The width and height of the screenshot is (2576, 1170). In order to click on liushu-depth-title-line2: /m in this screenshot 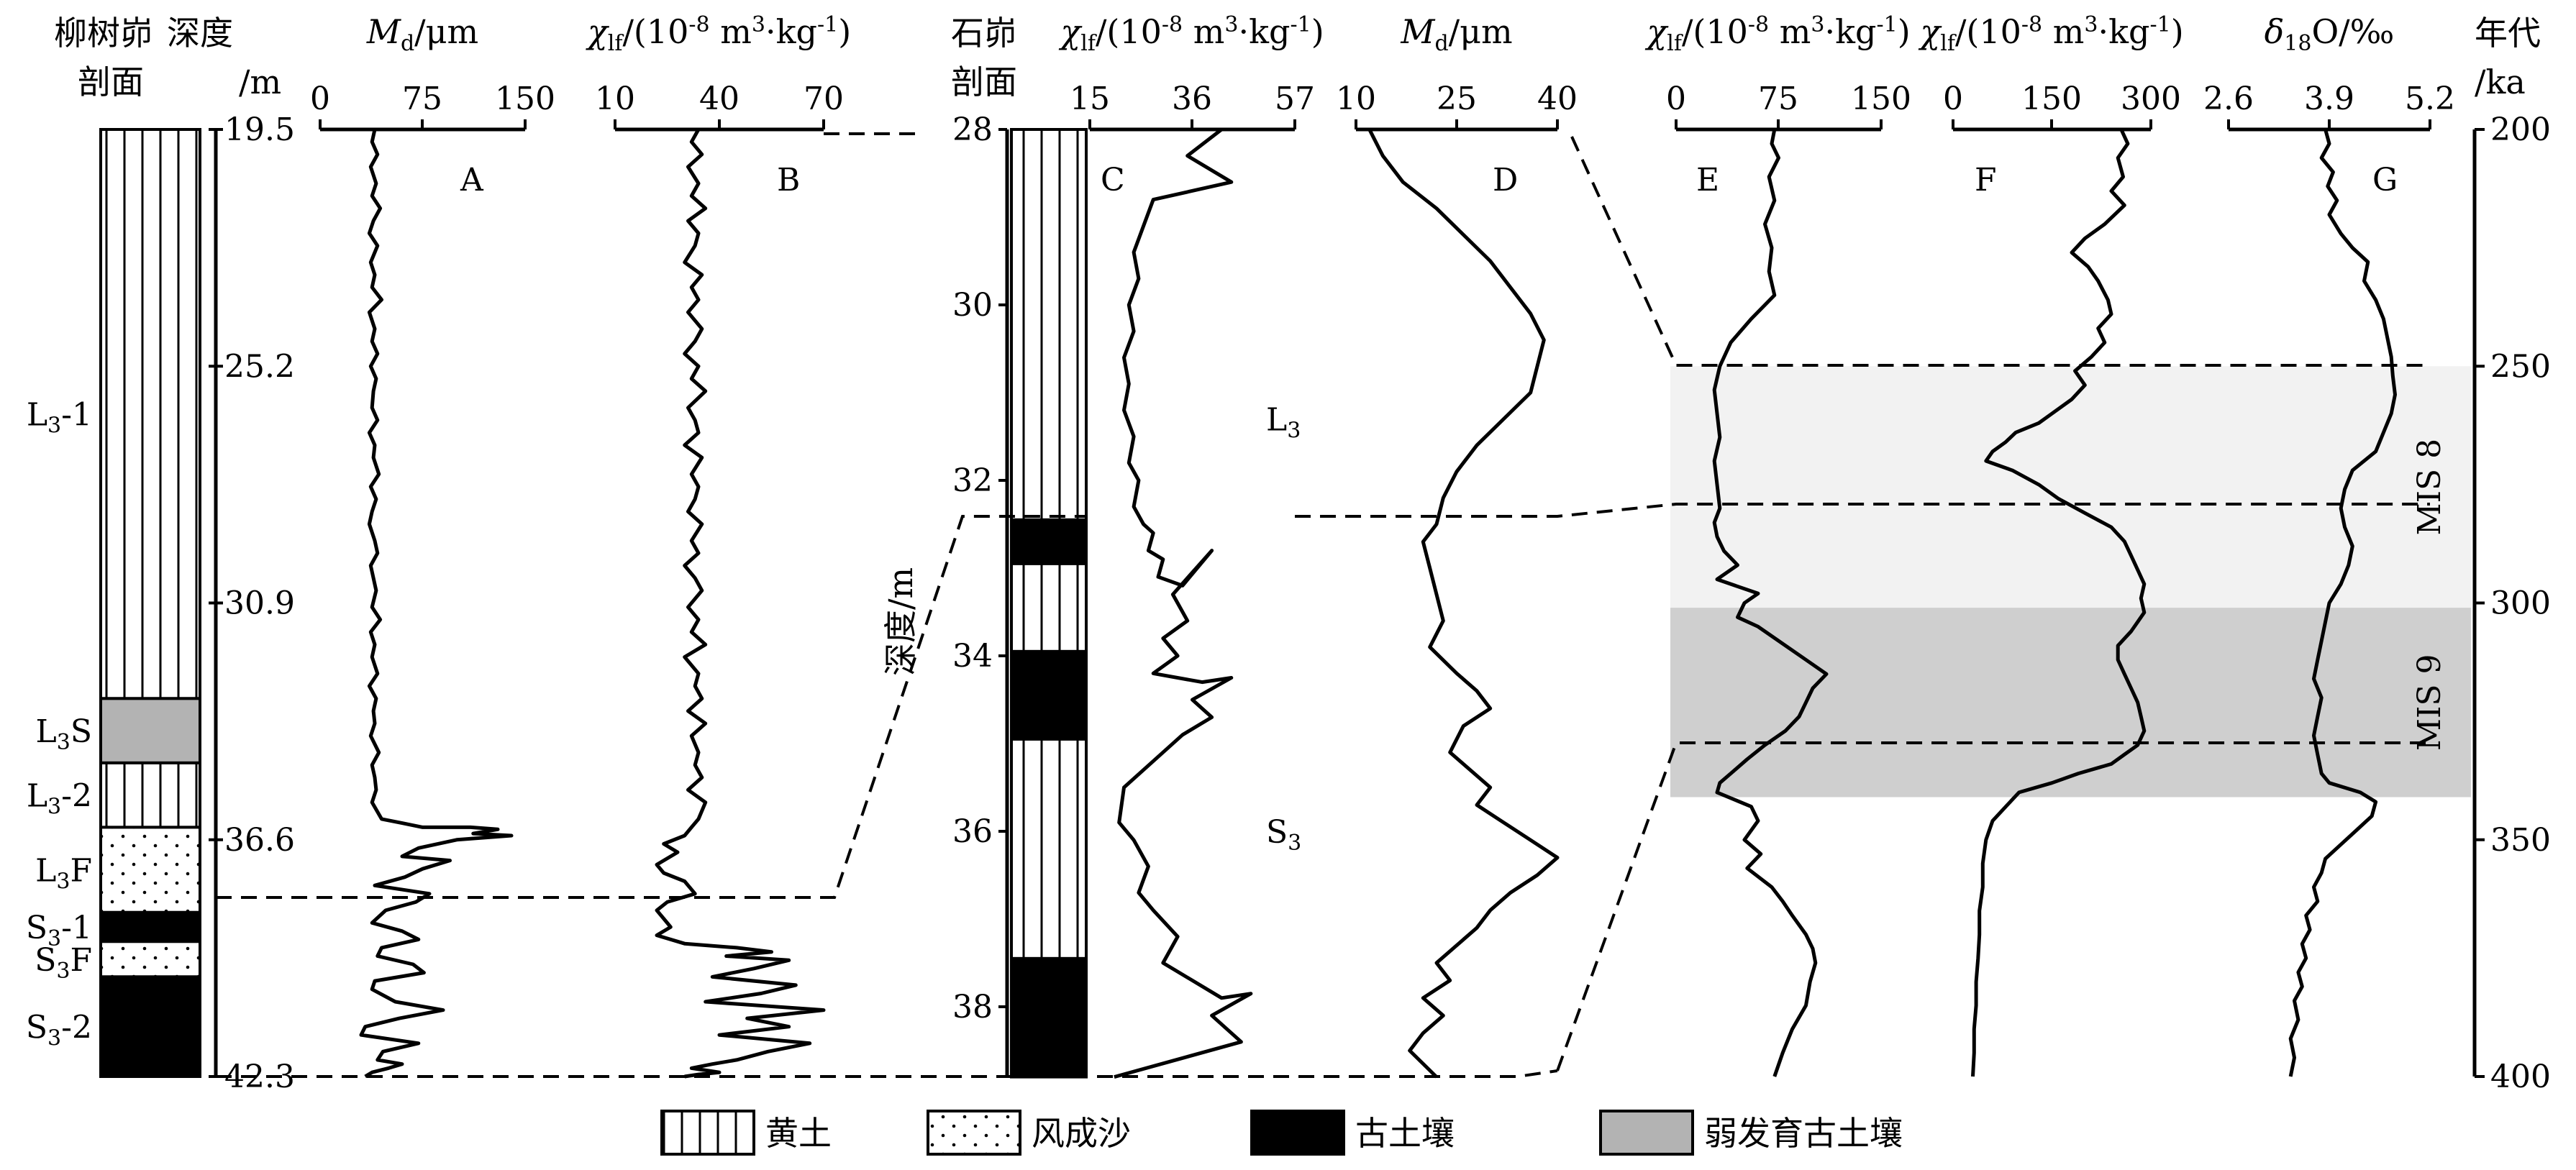, I will do `click(260, 82)`.